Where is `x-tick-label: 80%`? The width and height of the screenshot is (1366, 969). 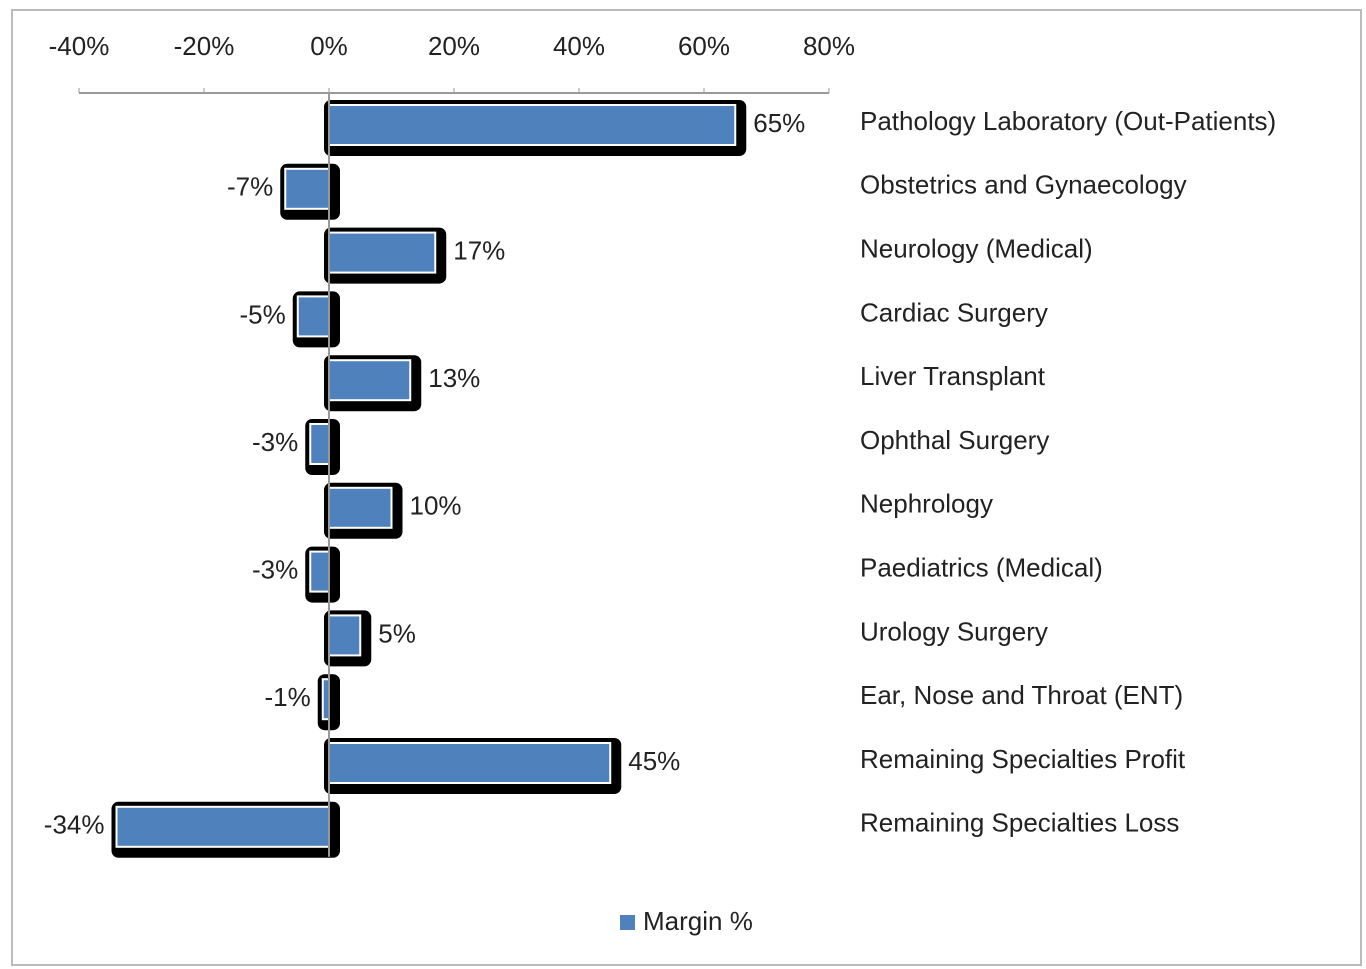
x-tick-label: 80% is located at coordinates (829, 46).